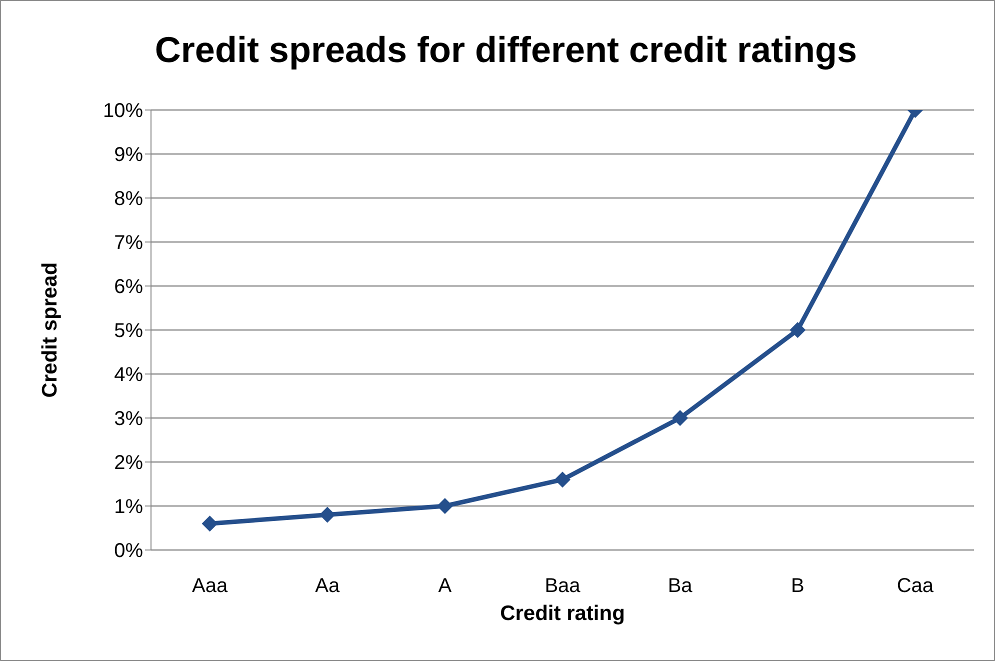 The image size is (995, 661). What do you see at coordinates (50, 330) in the screenshot?
I see `y-axis-title: Credit spread` at bounding box center [50, 330].